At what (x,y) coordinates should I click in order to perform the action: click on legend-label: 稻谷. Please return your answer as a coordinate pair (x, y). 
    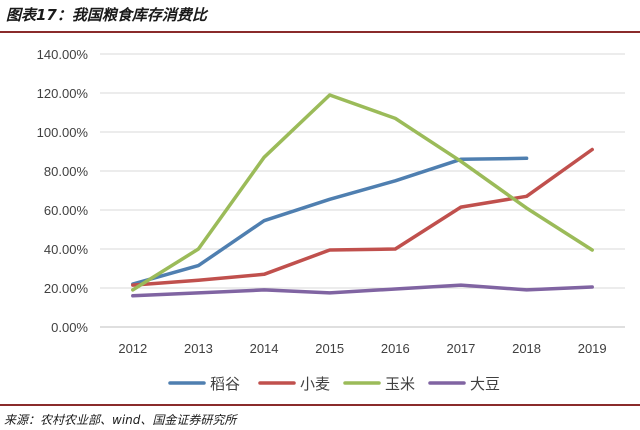
    Looking at the image, I should click on (225, 384).